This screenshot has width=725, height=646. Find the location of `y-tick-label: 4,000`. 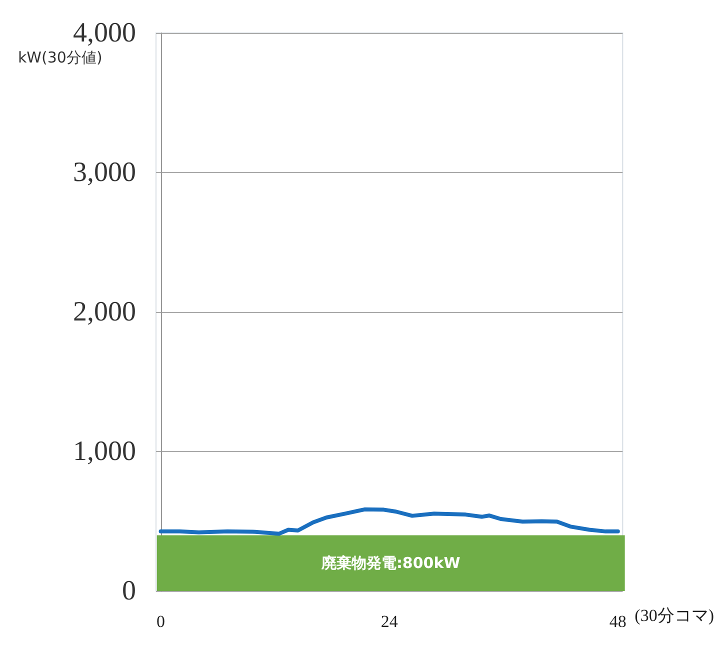

y-tick-label: 4,000 is located at coordinates (104, 33).